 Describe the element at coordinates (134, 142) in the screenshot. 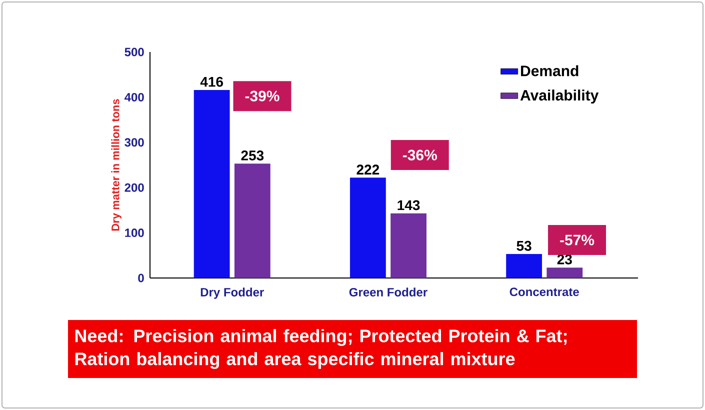

I see `y-tick-label: 300` at that location.